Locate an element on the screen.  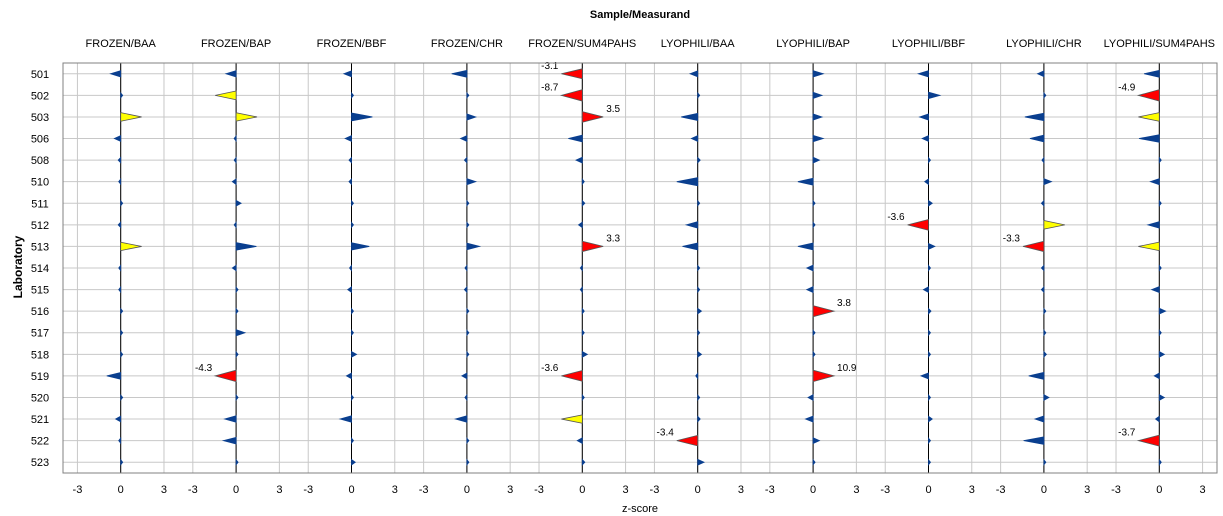
y-tick-label: 520 is located at coordinates (40, 398).